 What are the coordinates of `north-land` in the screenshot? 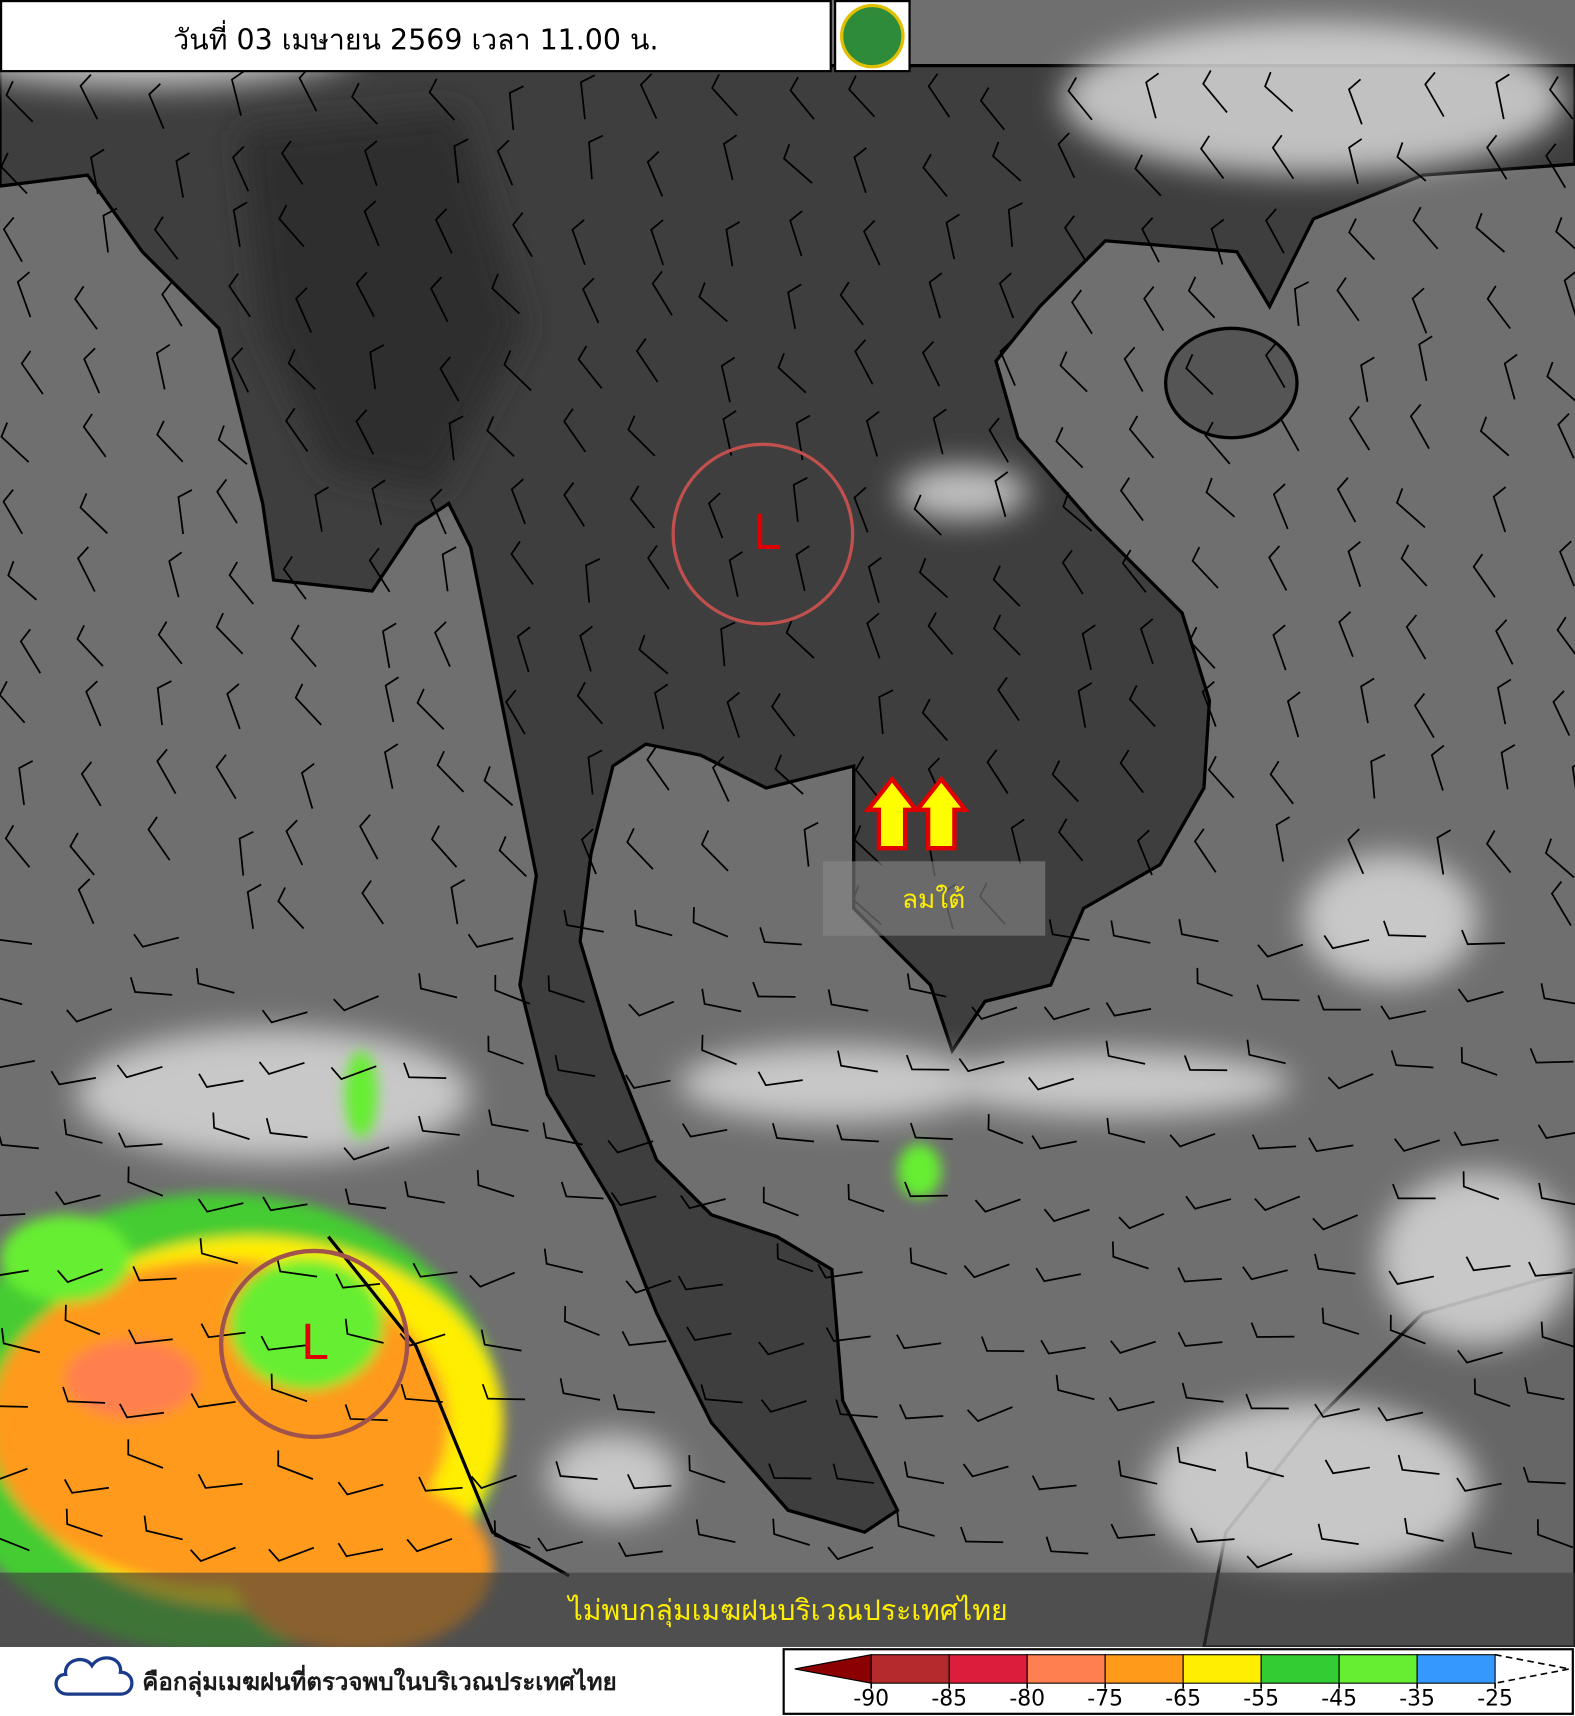 It's located at (383, 301).